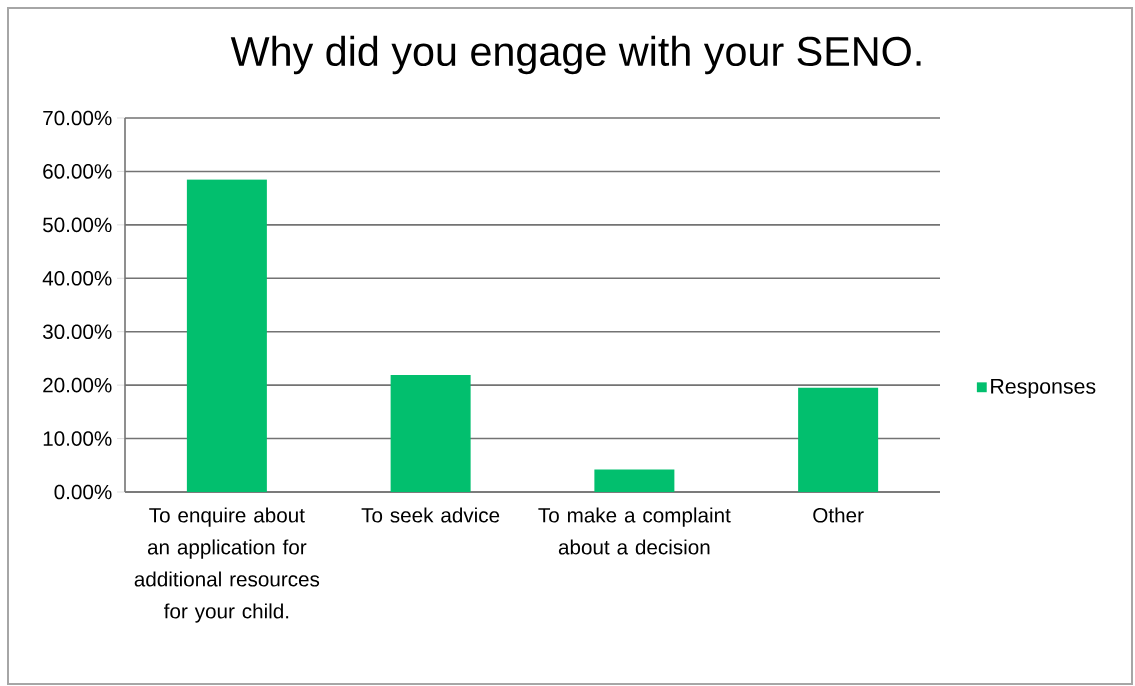  Describe the element at coordinates (838, 515) in the screenshot. I see `x-tick-label: Other` at that location.